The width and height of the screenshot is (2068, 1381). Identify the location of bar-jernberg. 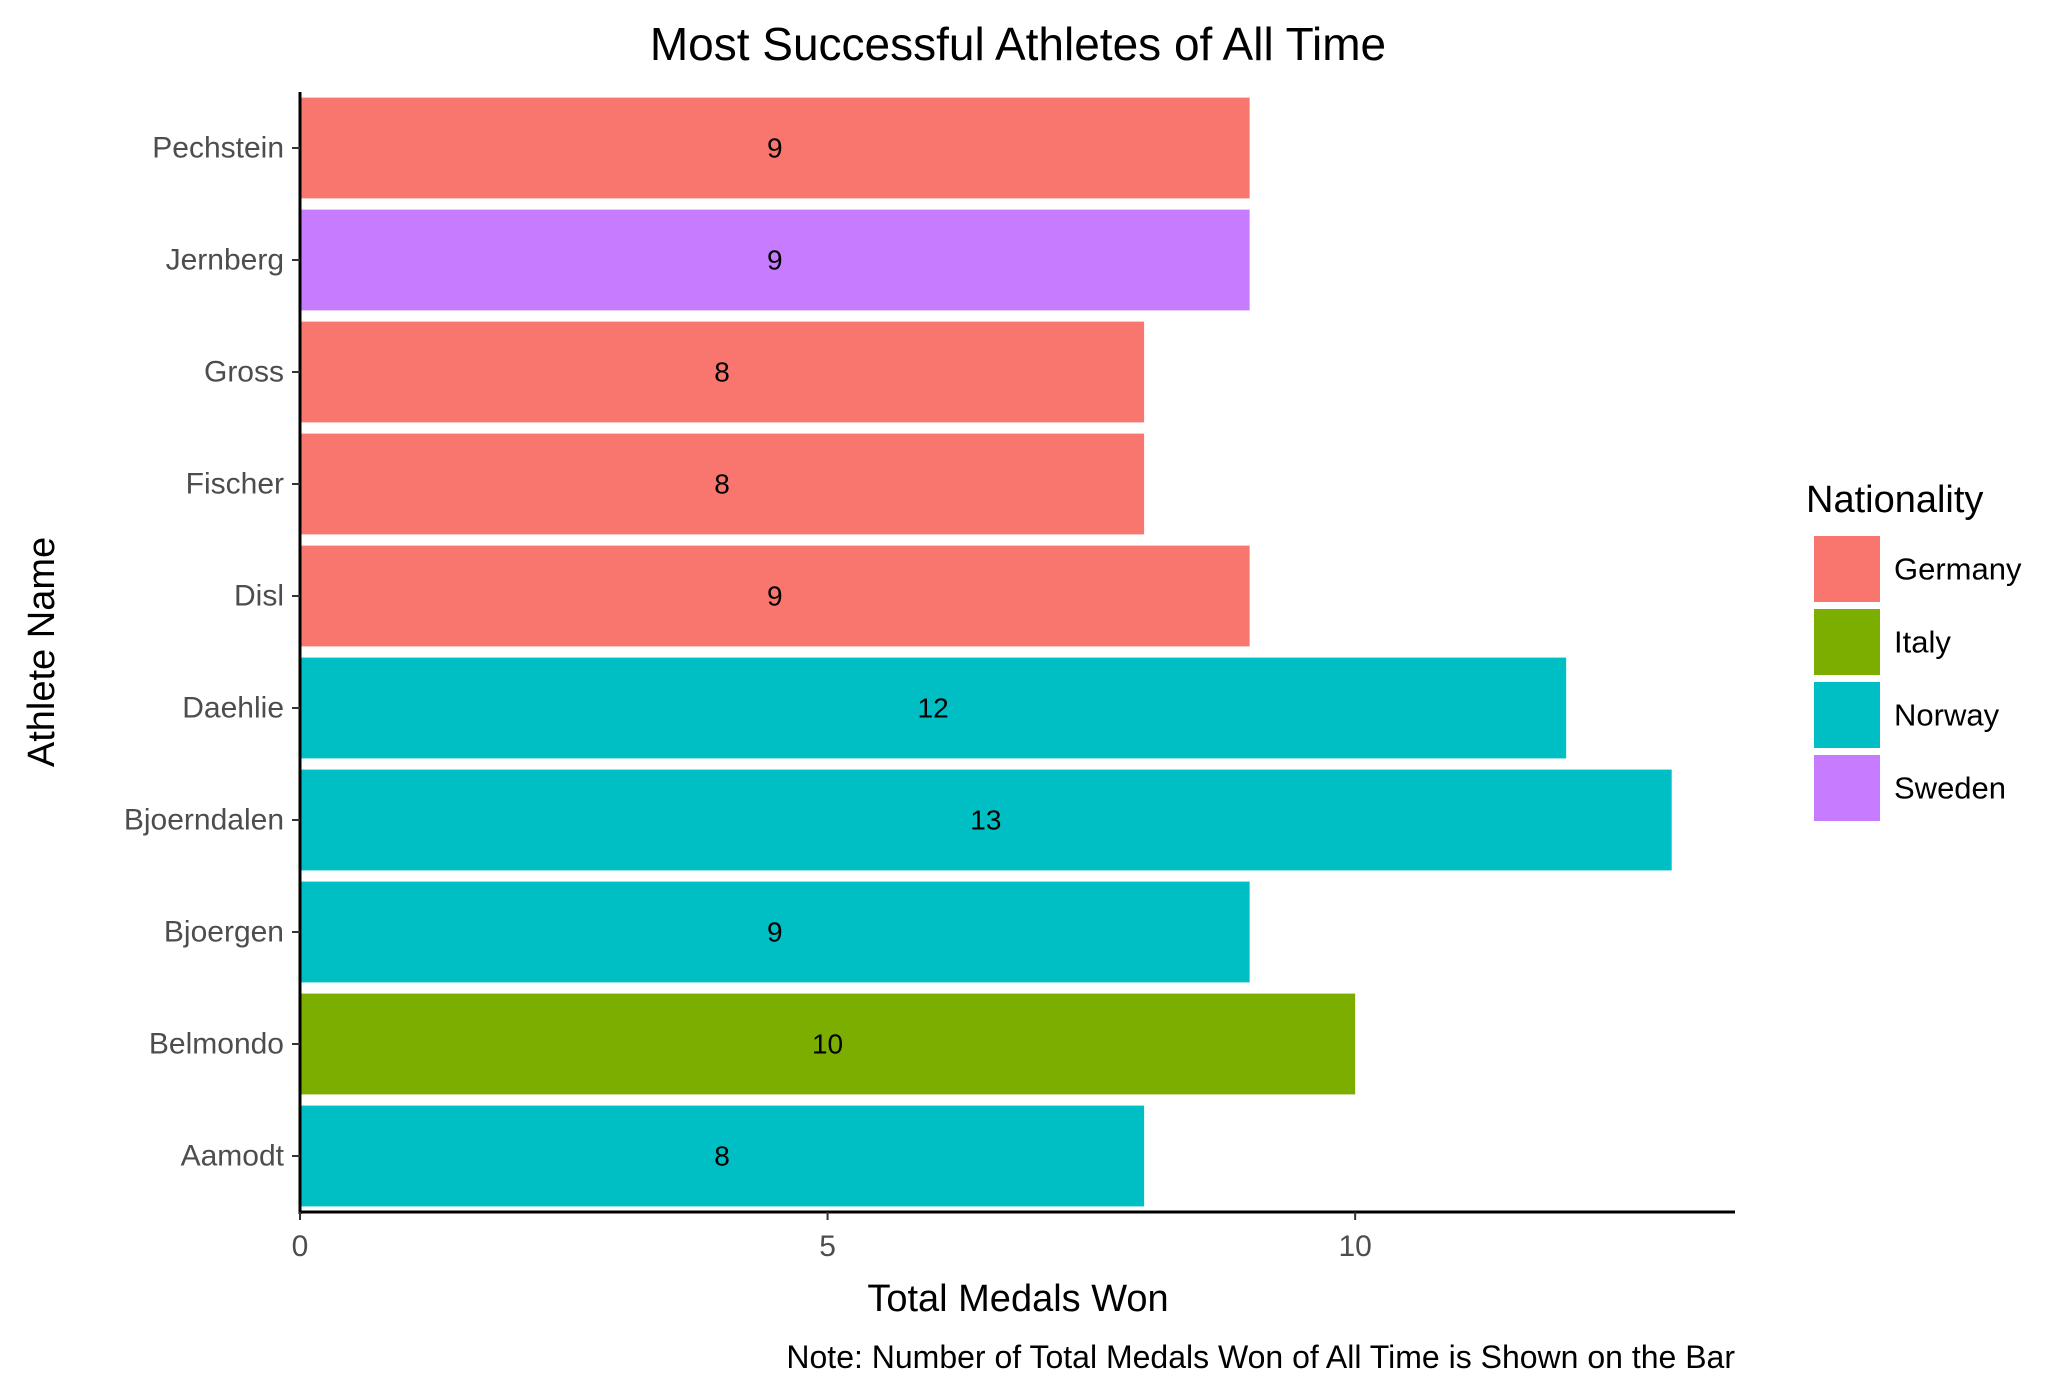
(775, 260).